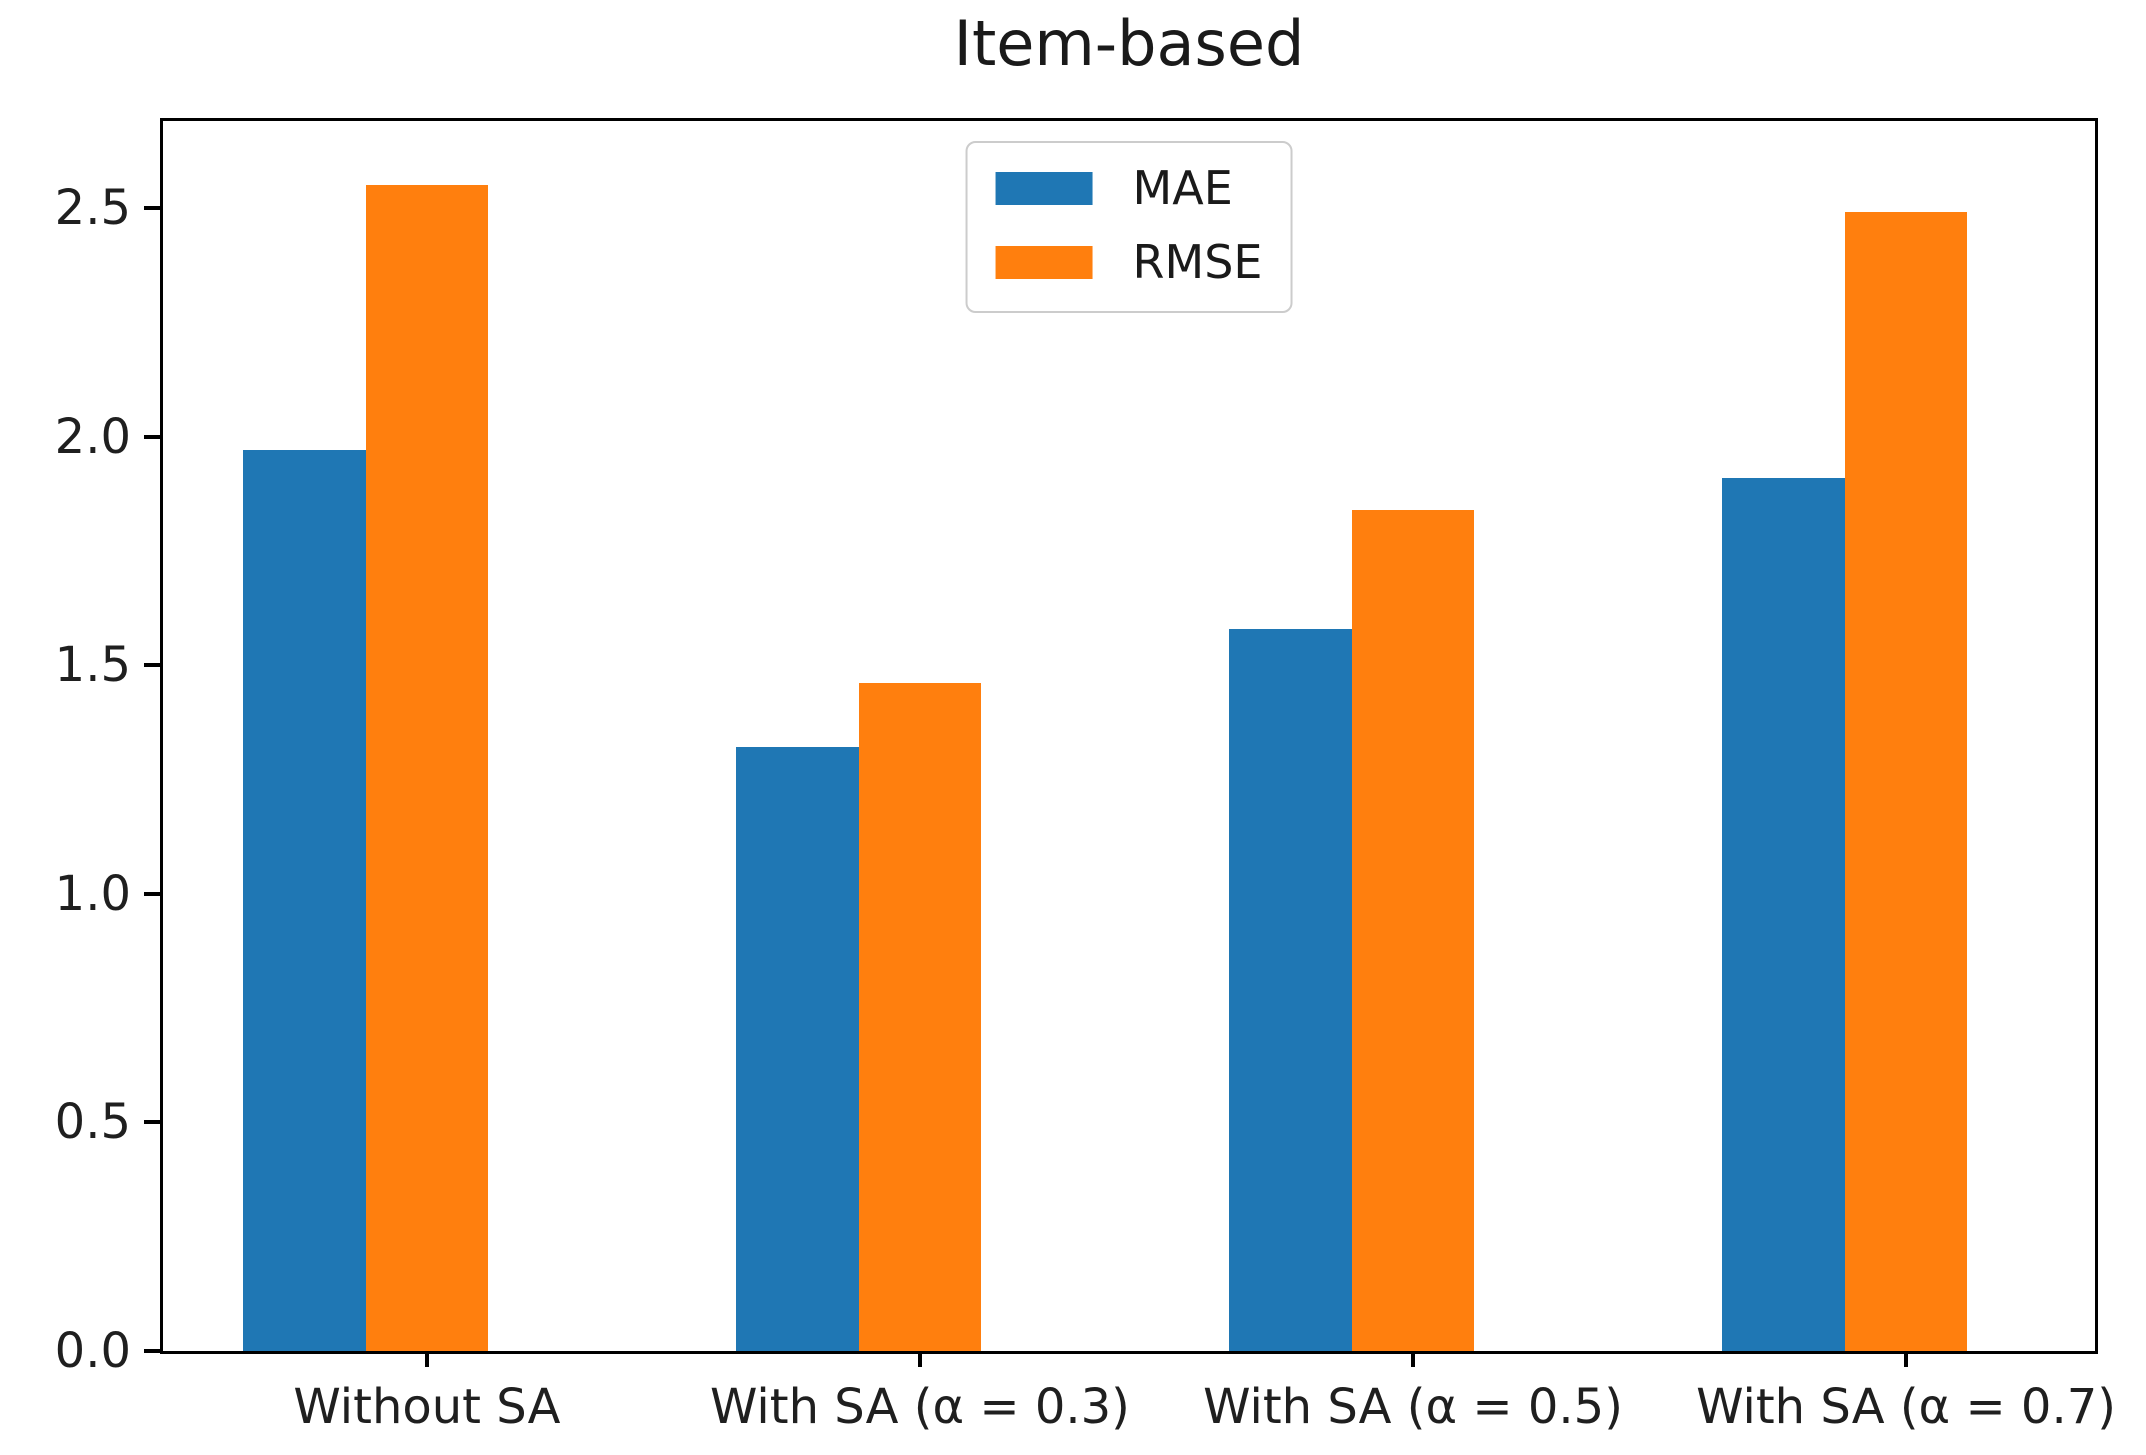  I want to click on legend-swatch-mae, so click(1044, 188).